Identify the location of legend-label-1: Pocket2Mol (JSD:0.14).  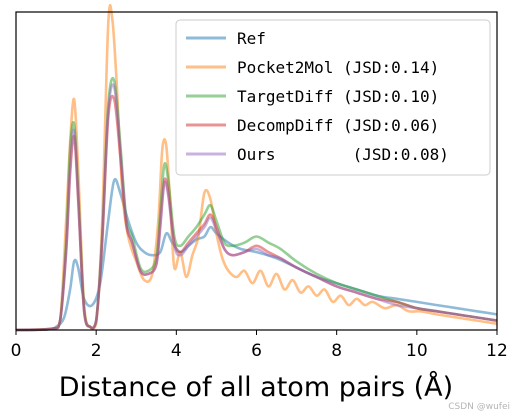
(338, 67).